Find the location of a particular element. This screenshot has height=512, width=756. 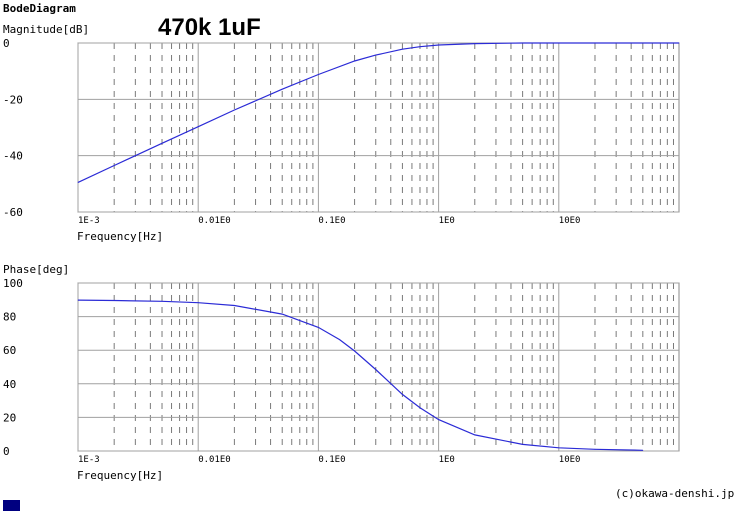

copyright-footer: (c)okawa-denshi.jp is located at coordinates (674, 493).